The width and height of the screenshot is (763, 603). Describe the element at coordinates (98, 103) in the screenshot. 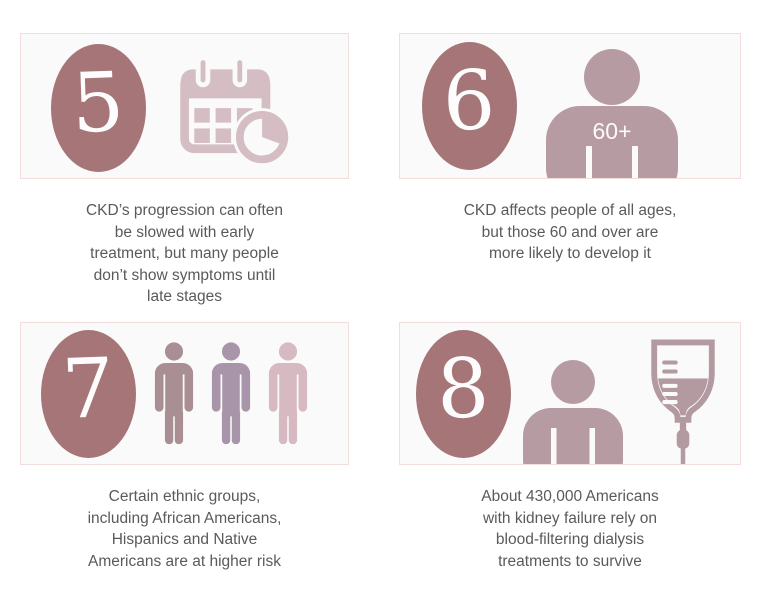

I see `fact-number-5: 5` at that location.